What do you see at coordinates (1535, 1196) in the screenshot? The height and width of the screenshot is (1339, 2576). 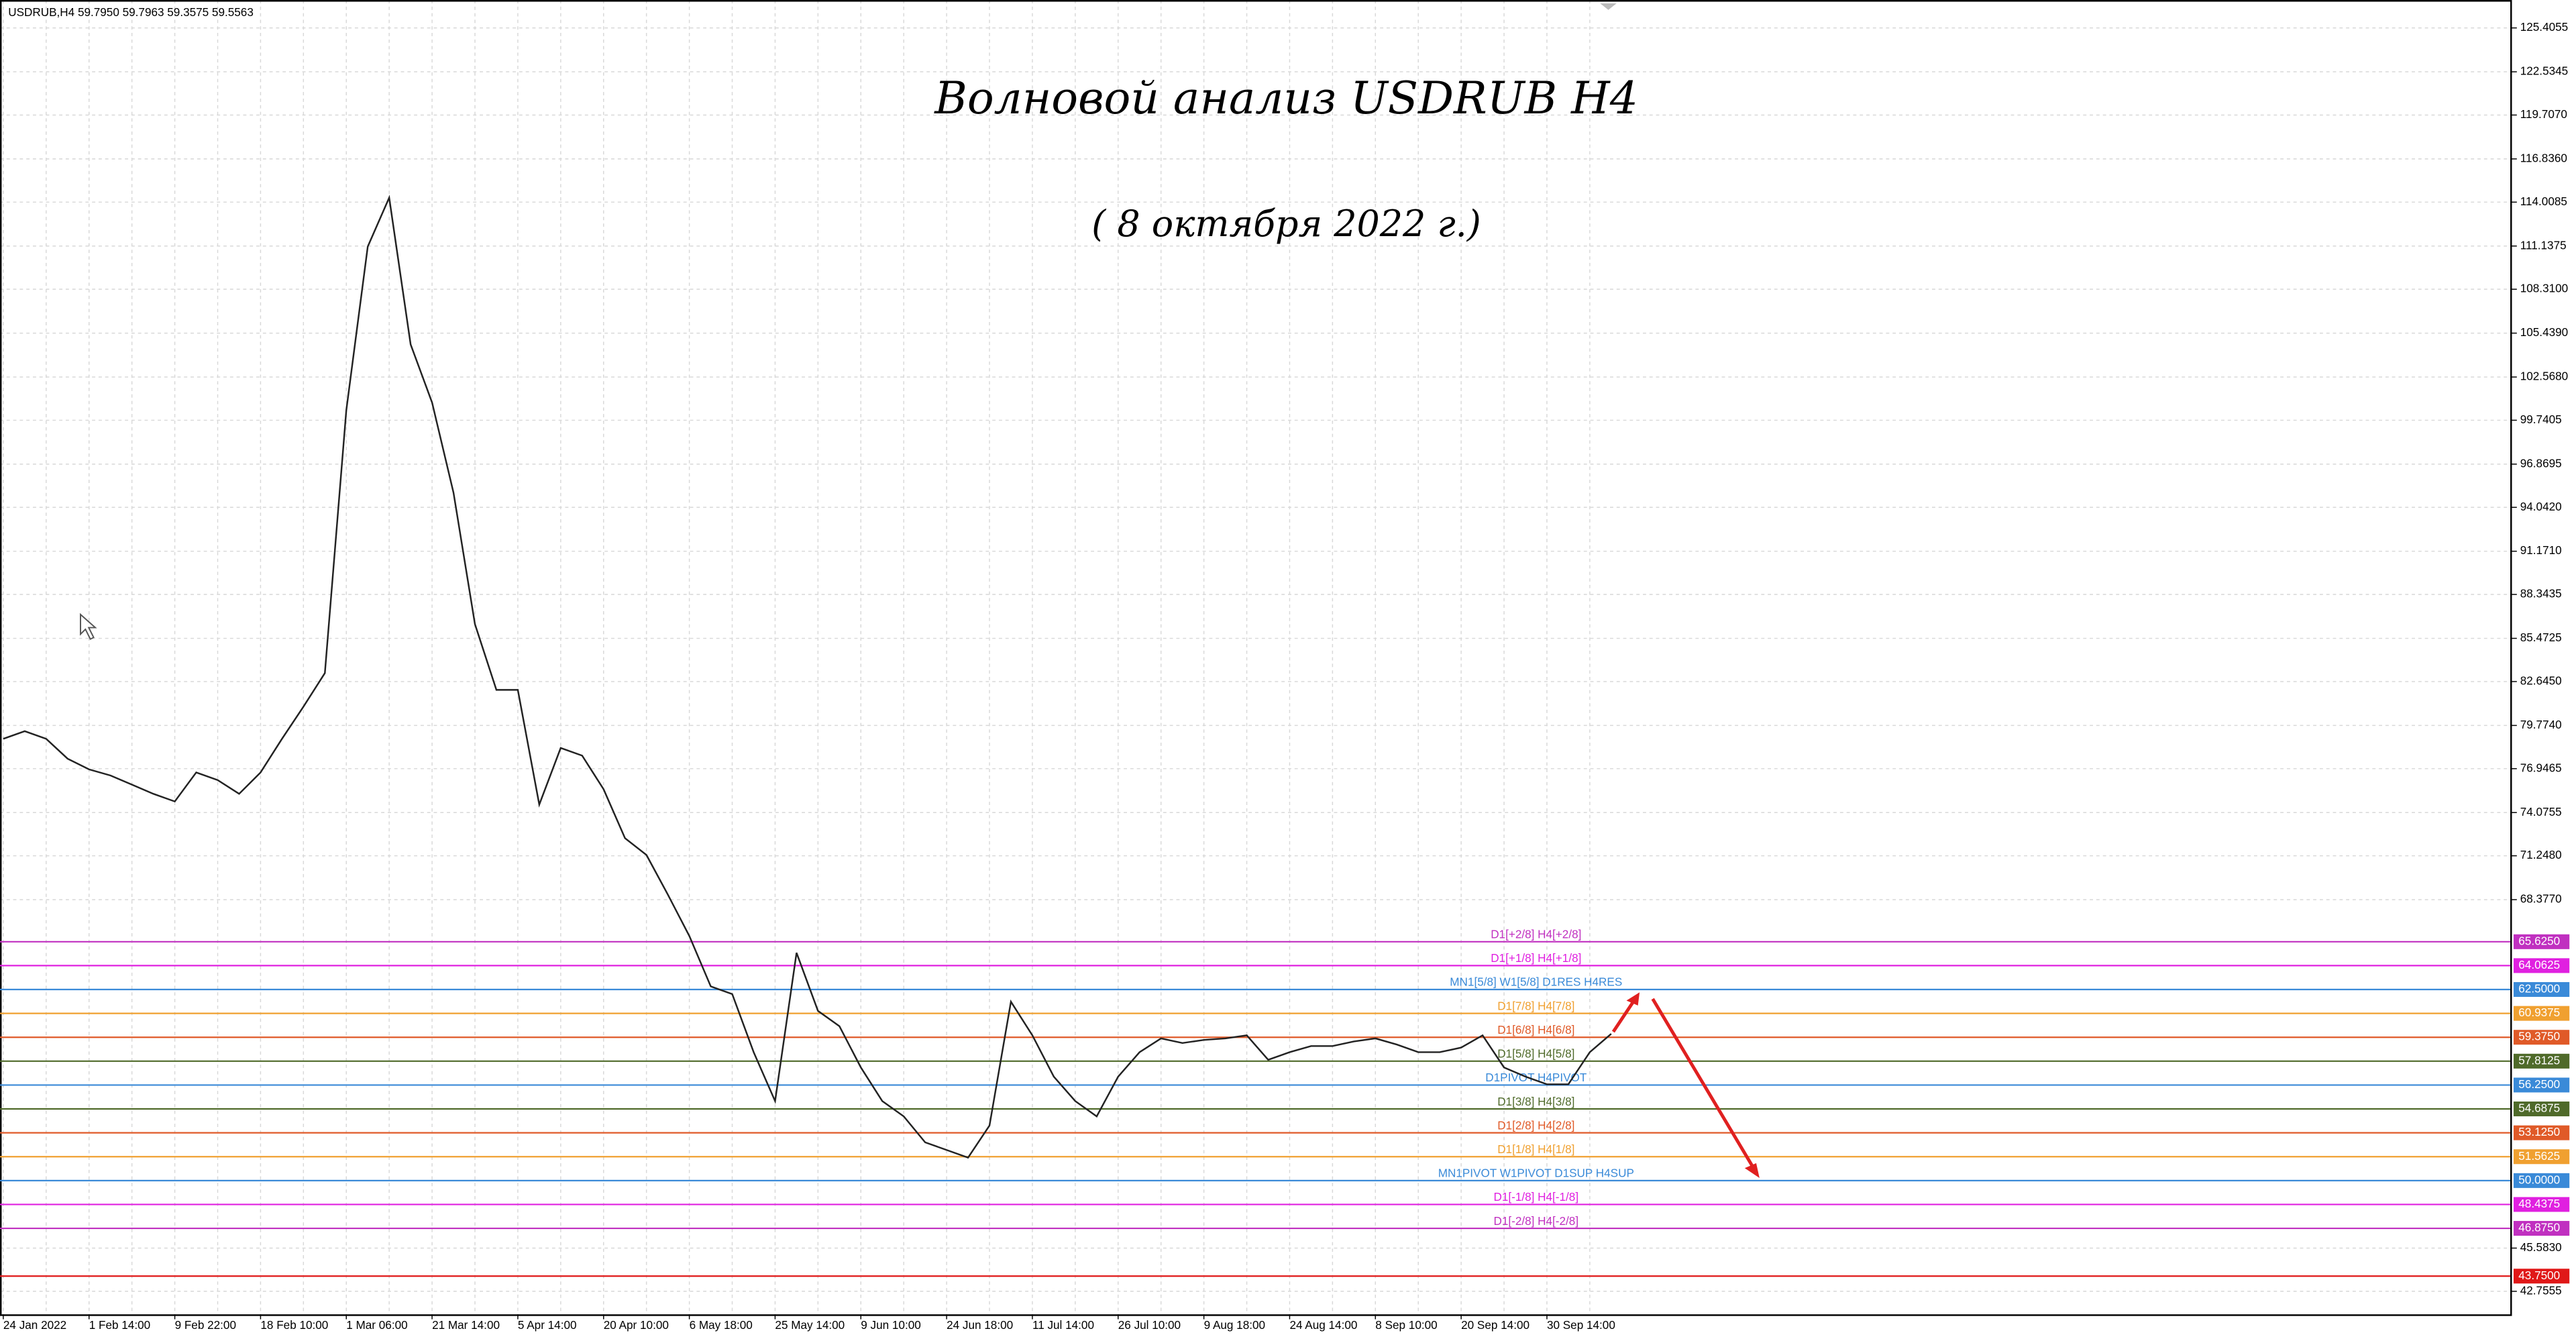 I see `level-label: D1[-1/8] H4[-1/8]` at bounding box center [1535, 1196].